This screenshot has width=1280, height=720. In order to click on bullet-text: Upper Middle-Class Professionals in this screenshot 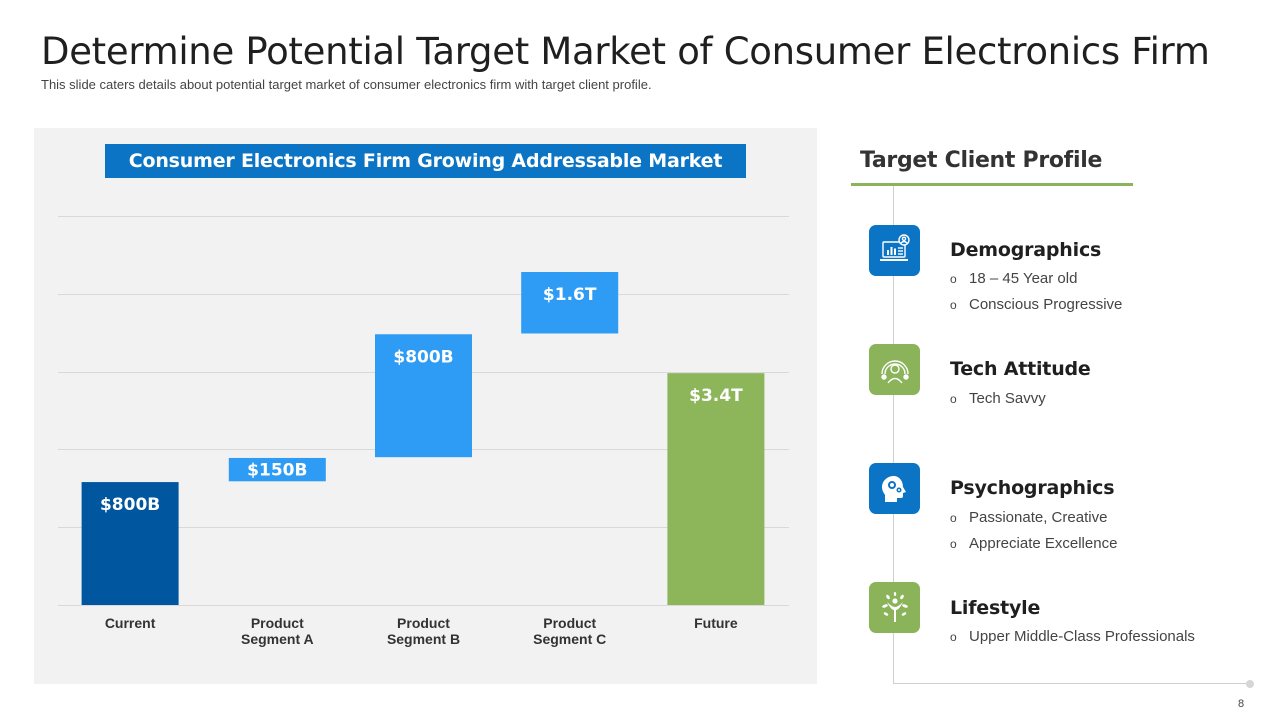, I will do `click(1082, 636)`.